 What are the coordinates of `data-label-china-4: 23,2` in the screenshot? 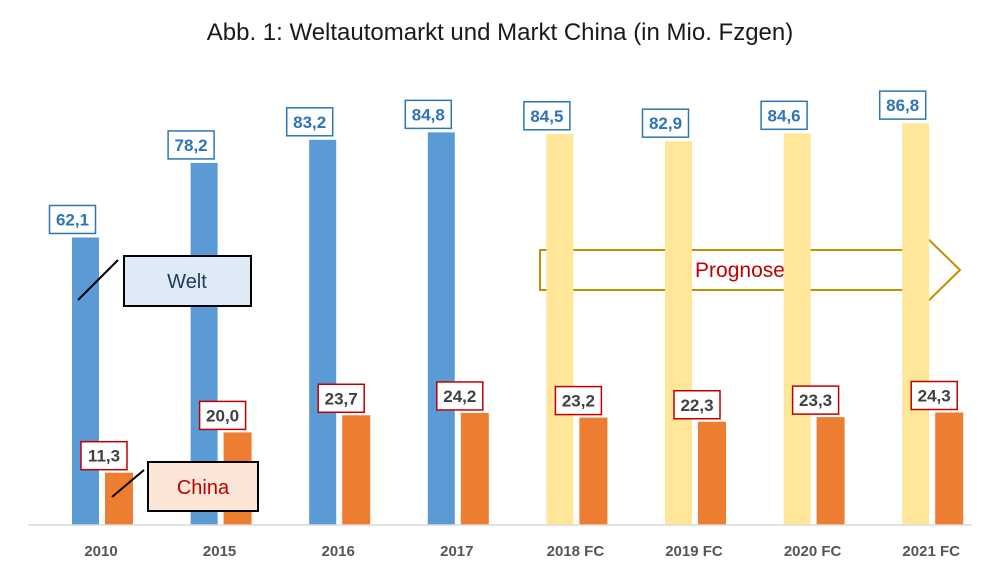 It's located at (578, 401).